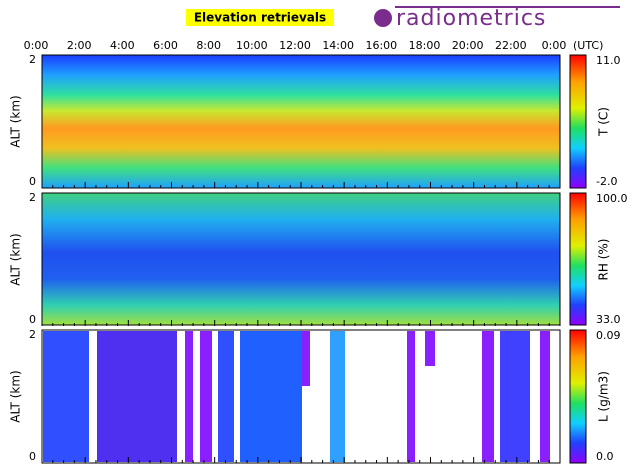 This screenshot has height=474, width=636. I want to click on colorbar-min: 0.0, so click(605, 456).